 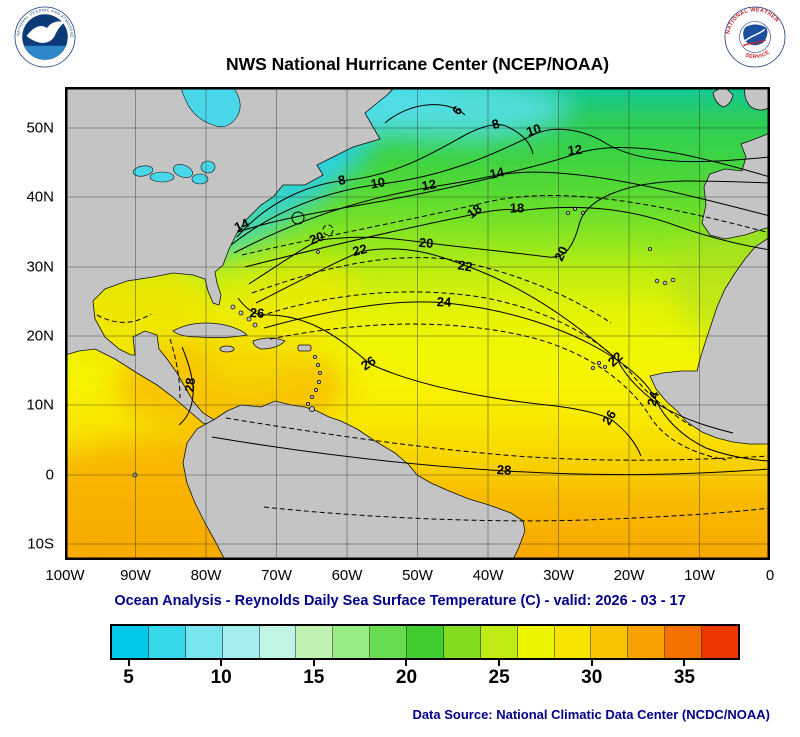 What do you see at coordinates (347, 575) in the screenshot?
I see `lon-tick-label: 60W` at bounding box center [347, 575].